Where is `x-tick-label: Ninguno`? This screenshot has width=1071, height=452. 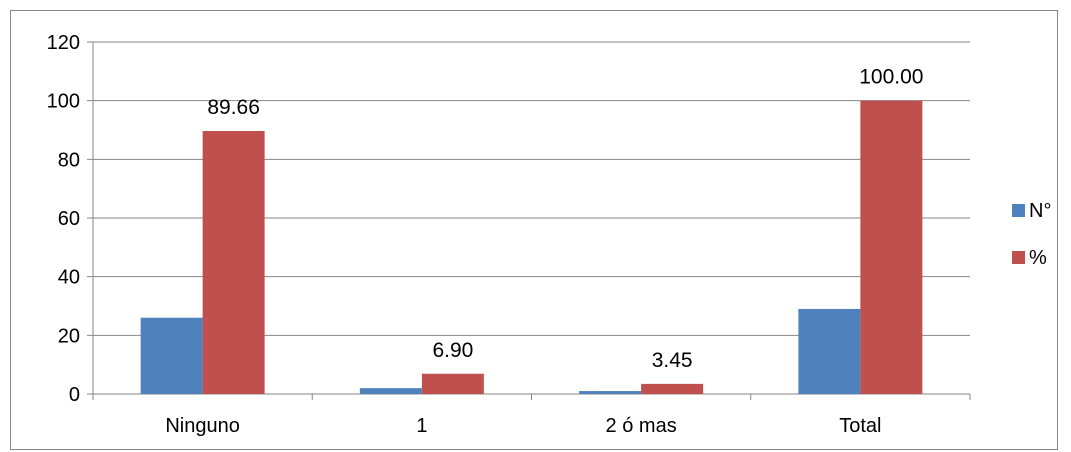
x-tick-label: Ninguno is located at coordinates (202, 426).